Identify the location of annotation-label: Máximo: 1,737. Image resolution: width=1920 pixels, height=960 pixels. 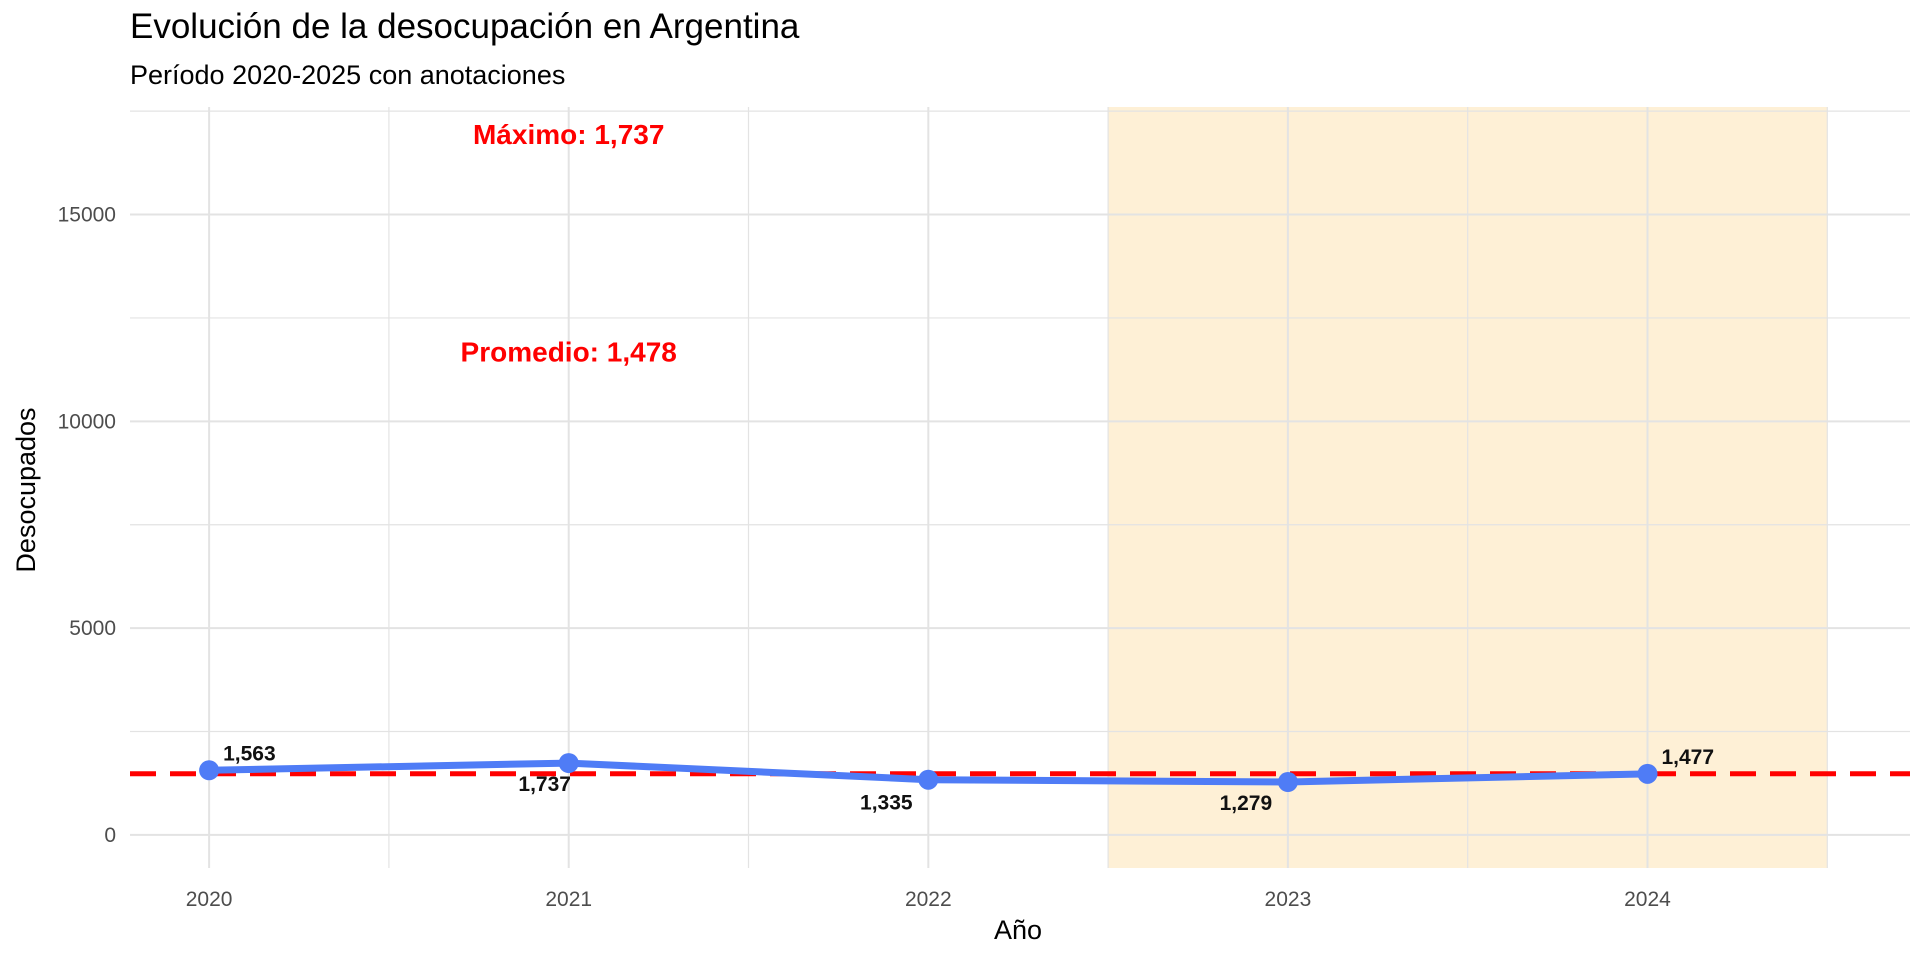
(568, 134).